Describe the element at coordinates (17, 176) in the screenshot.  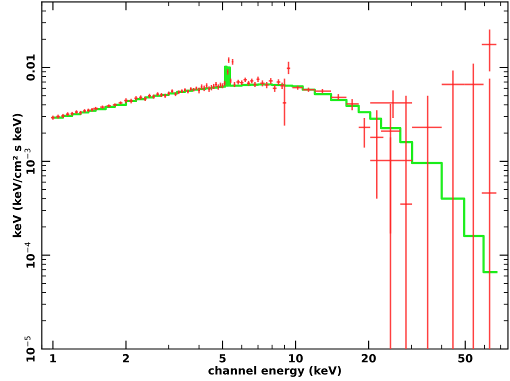
I see `y-axis-title: keV (keV/cm² s keV)` at that location.